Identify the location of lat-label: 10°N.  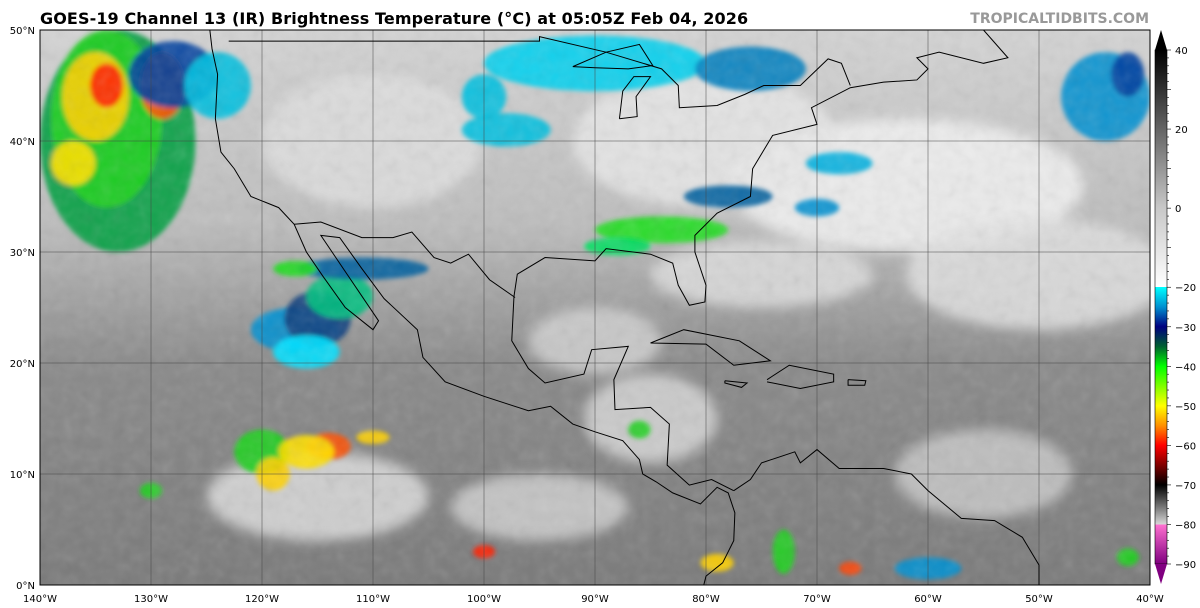
(22, 475).